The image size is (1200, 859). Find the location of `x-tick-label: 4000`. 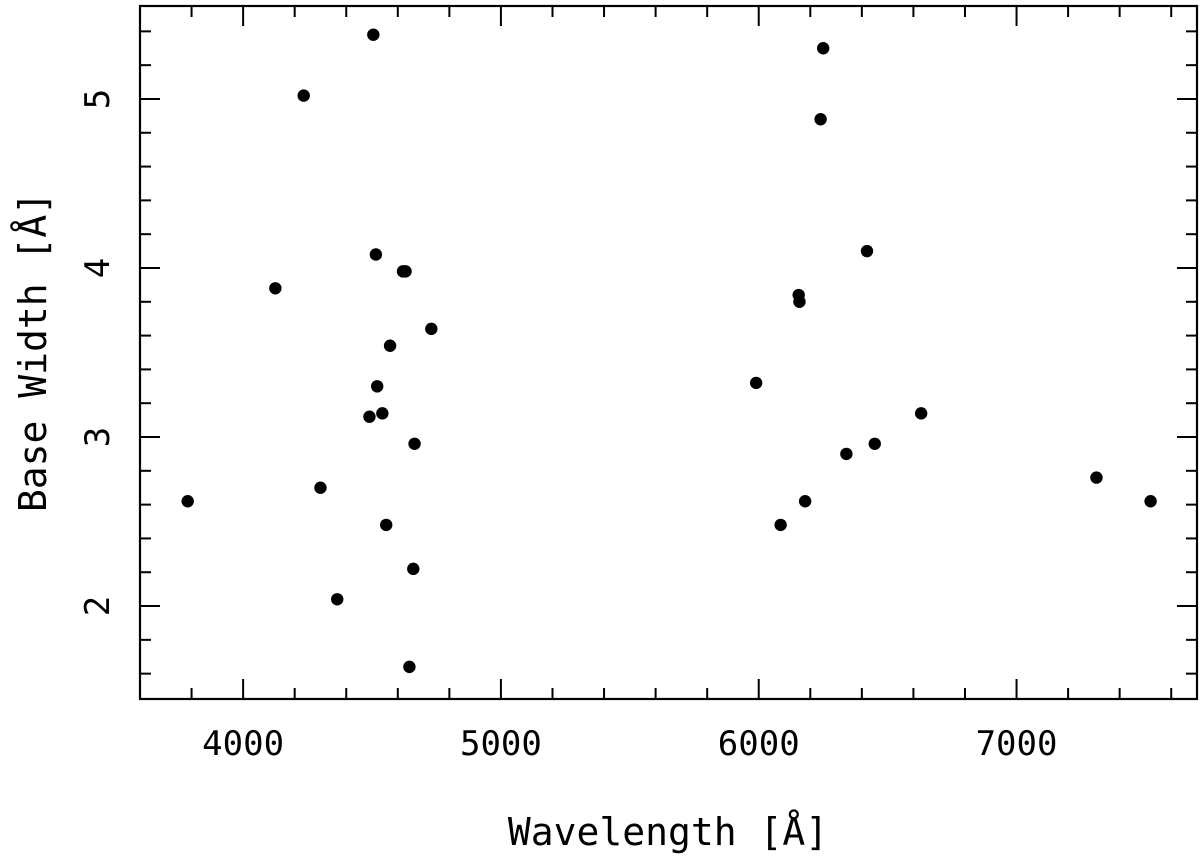

x-tick-label: 4000 is located at coordinates (243, 744).